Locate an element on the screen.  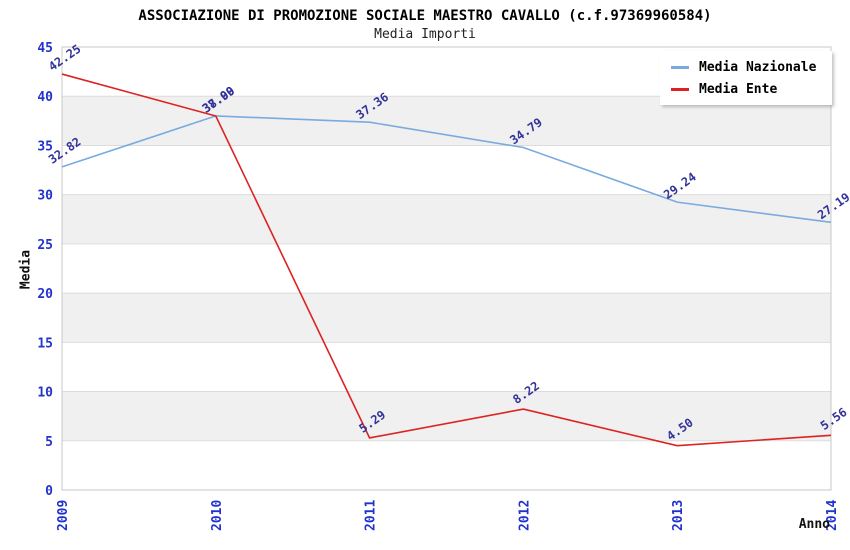
chart-subtitle: Media Importi is located at coordinates (425, 34).